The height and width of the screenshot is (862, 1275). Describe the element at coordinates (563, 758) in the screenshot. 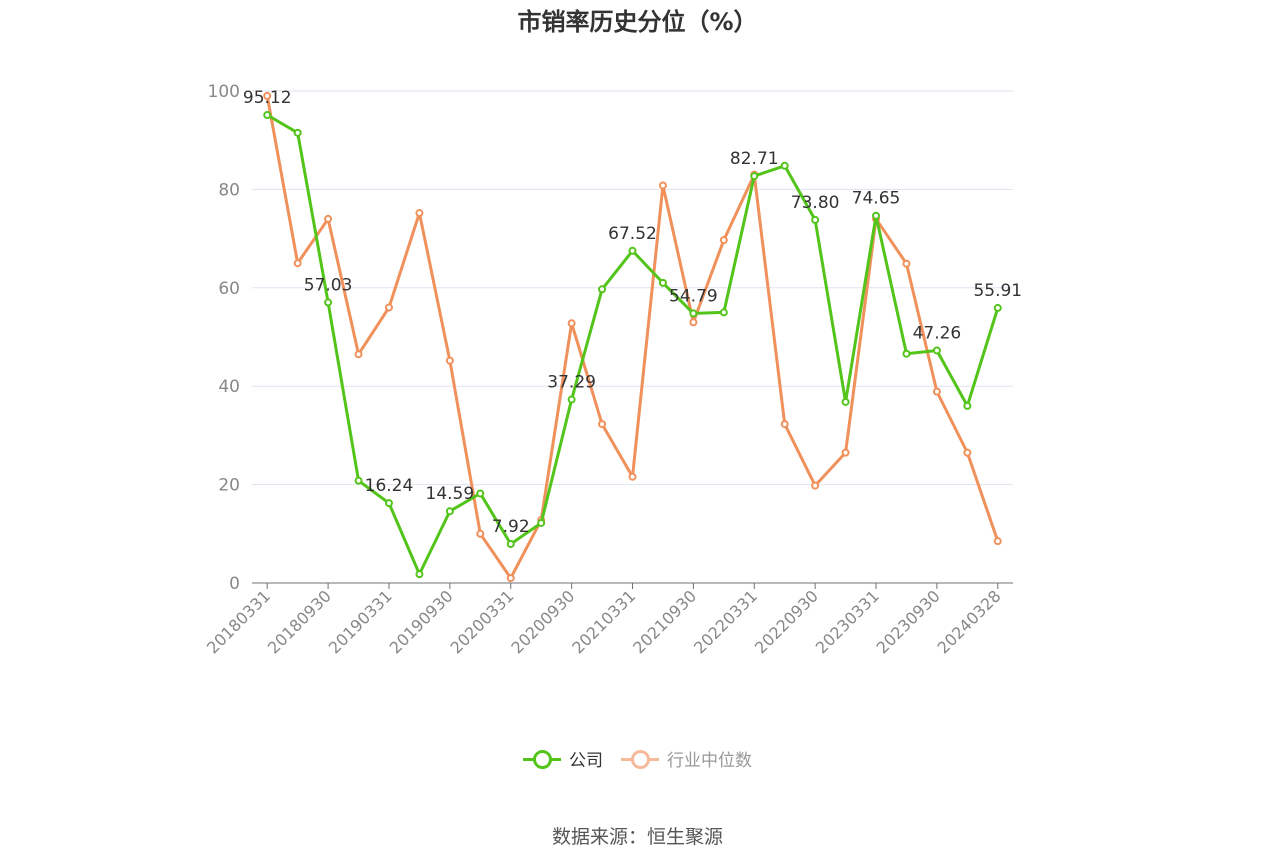

I see `legend-item-company: 公司` at that location.